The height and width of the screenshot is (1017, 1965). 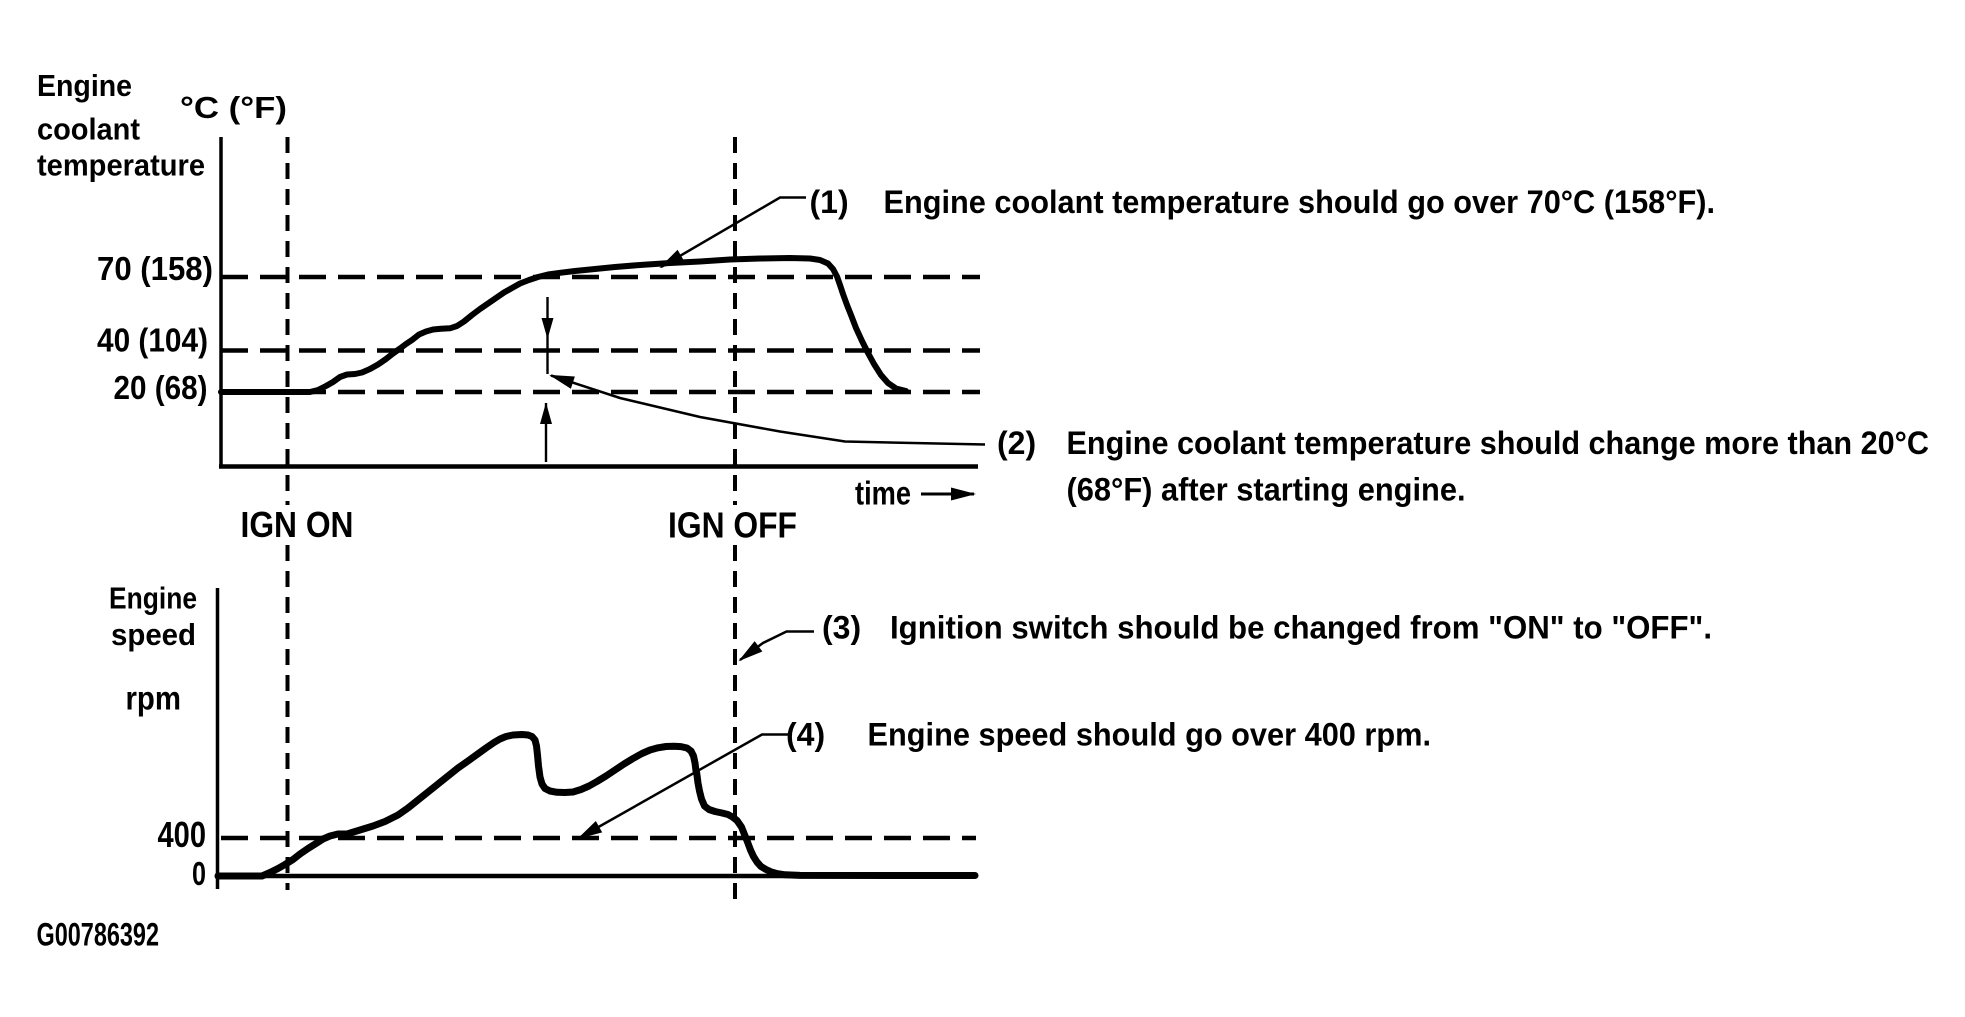 What do you see at coordinates (732, 525) in the screenshot?
I see `svg-text: IGN OFF` at bounding box center [732, 525].